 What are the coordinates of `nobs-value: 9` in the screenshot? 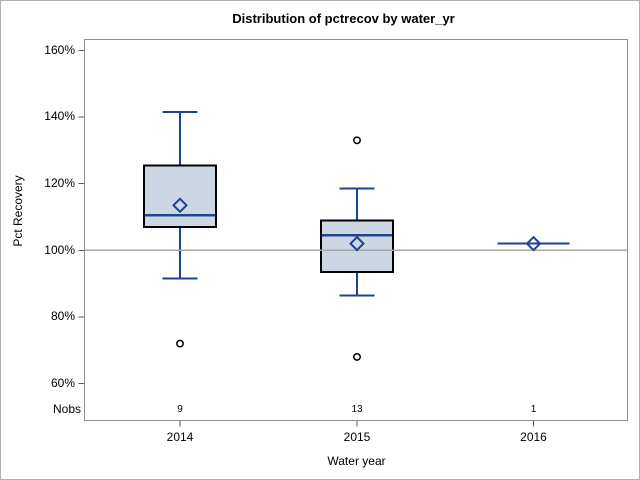 It's located at (180, 409).